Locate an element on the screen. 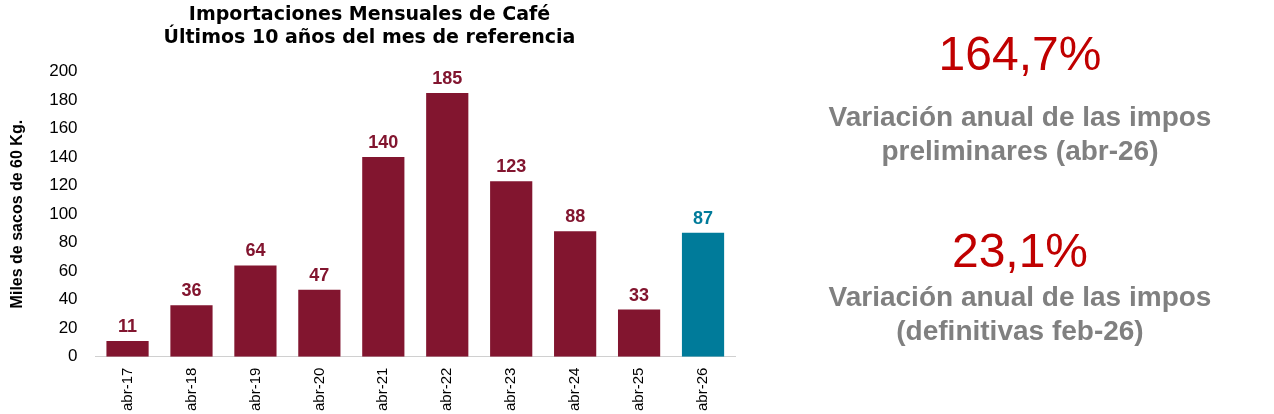 The image size is (1274, 414). x-tick-label: abr-17 is located at coordinates (126, 389).